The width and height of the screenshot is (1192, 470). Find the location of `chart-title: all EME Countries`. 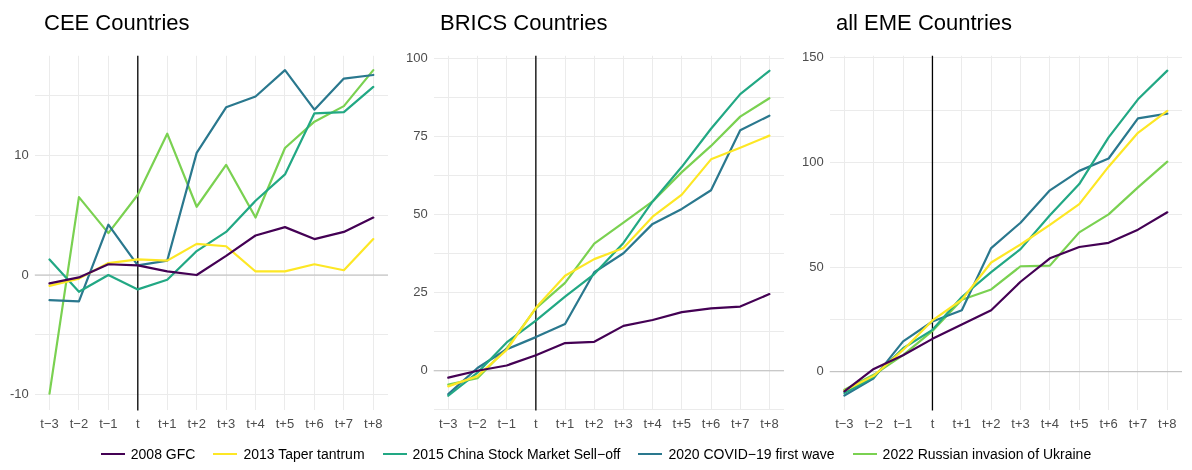

chart-title: all EME Countries is located at coordinates (924, 23).